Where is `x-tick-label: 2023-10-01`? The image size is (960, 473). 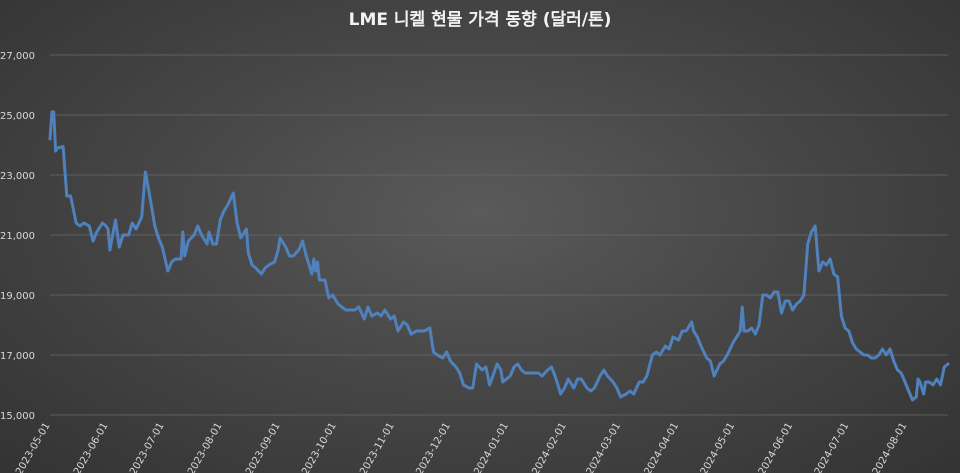 x-tick-label: 2023-10-01 is located at coordinates (319, 447).